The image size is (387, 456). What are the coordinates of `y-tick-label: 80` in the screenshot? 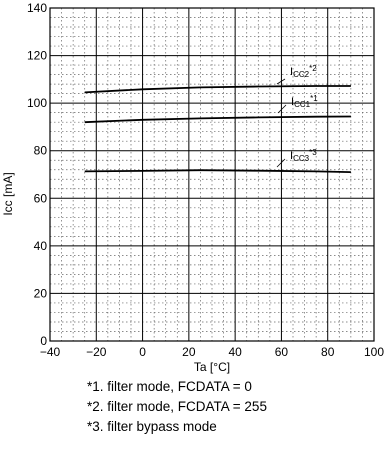 It's located at (41, 151).